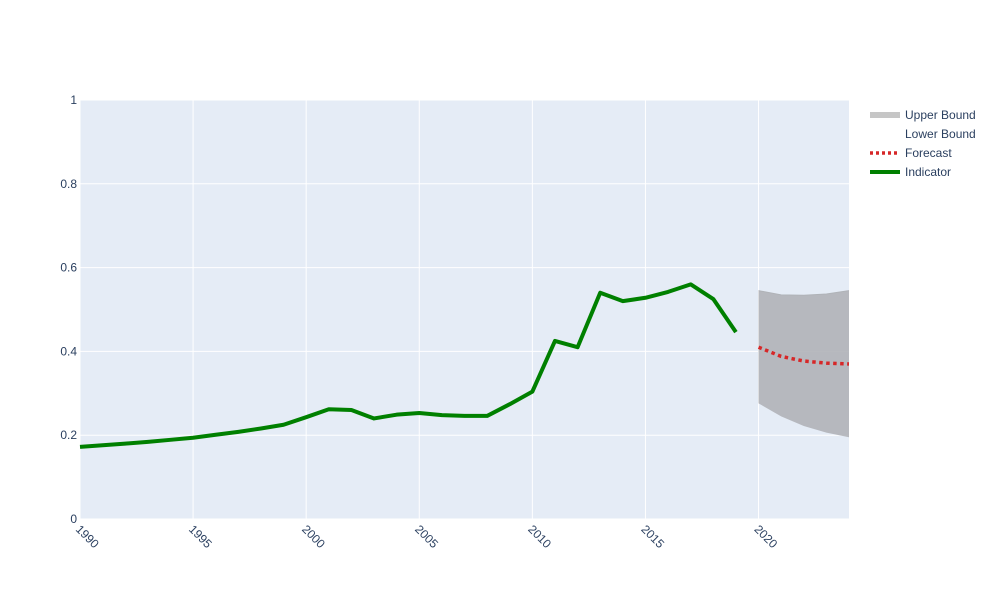 The width and height of the screenshot is (1000, 600). I want to click on confidence-band, so click(803, 364).